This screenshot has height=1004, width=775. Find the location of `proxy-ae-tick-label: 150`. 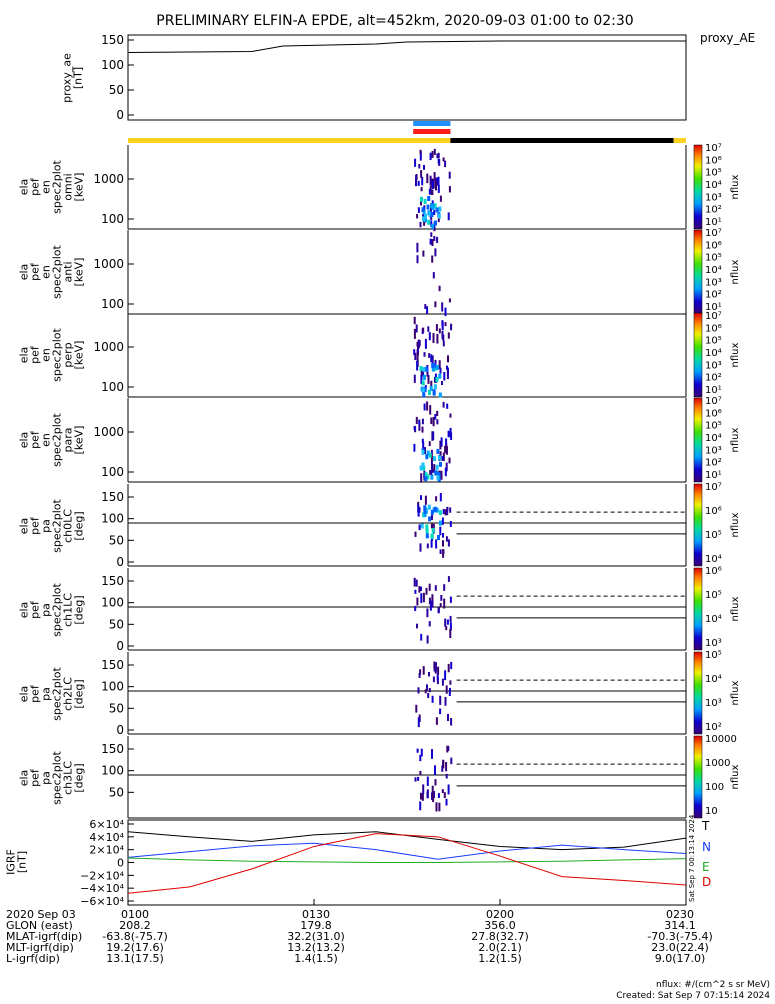

proxy-ae-tick-label: 150 is located at coordinates (112, 40).